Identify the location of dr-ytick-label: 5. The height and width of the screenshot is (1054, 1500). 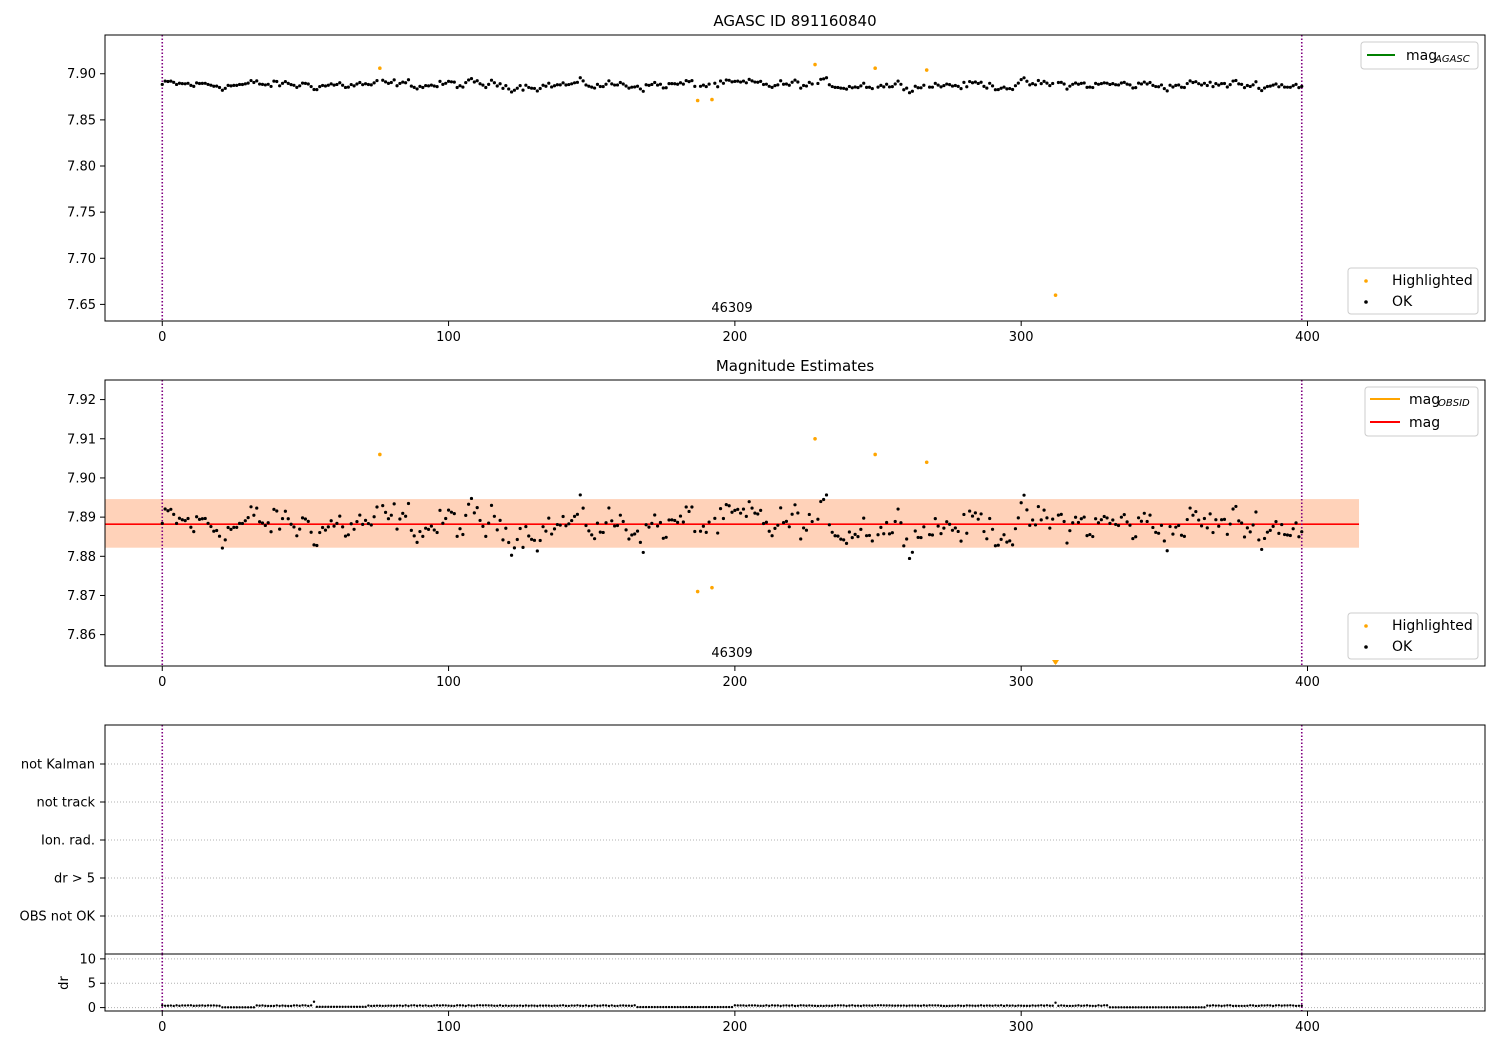
(92, 984).